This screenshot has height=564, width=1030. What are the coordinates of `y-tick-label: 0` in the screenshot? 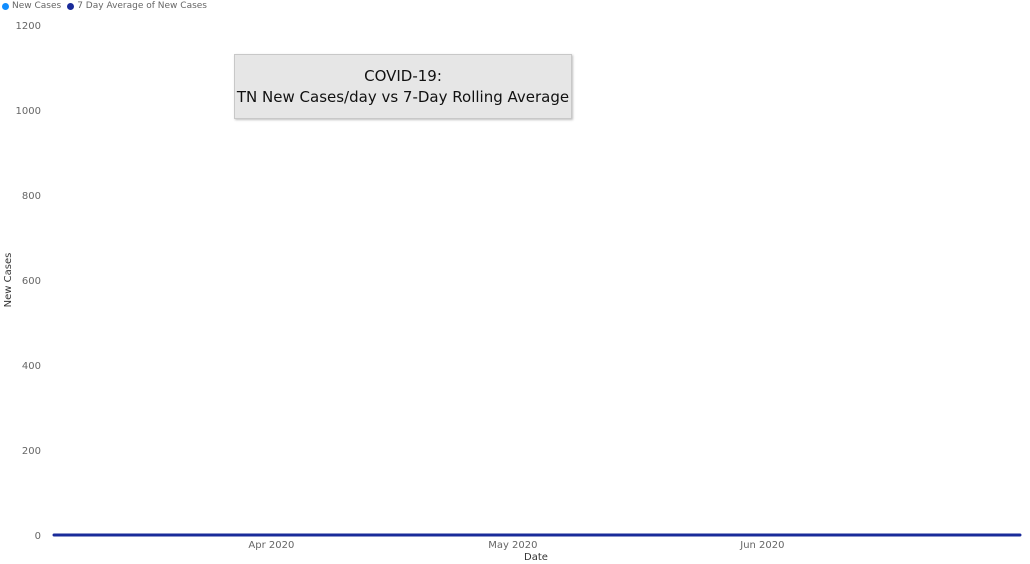 It's located at (38, 536).